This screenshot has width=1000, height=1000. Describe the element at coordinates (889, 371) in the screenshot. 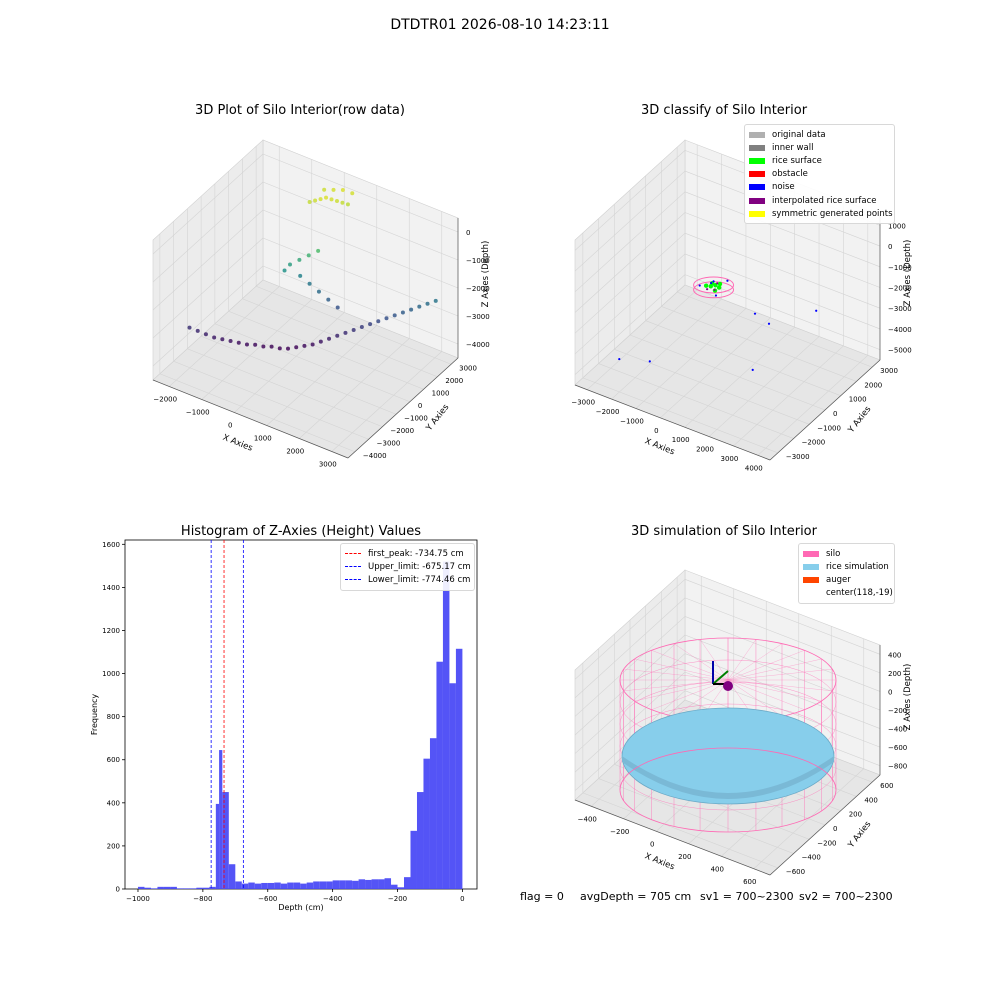

I see `plot2-y-tick-label: 3000` at that location.